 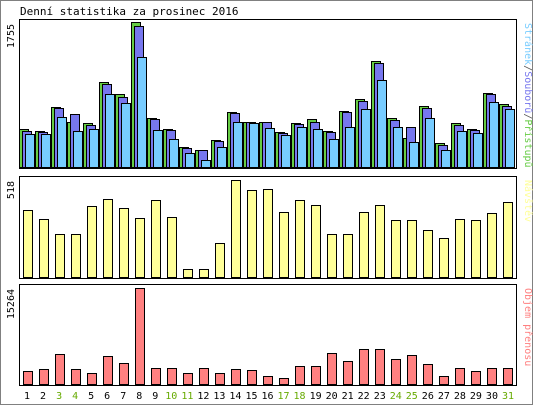 I want to click on day-label: 17, so click(x=284, y=396).